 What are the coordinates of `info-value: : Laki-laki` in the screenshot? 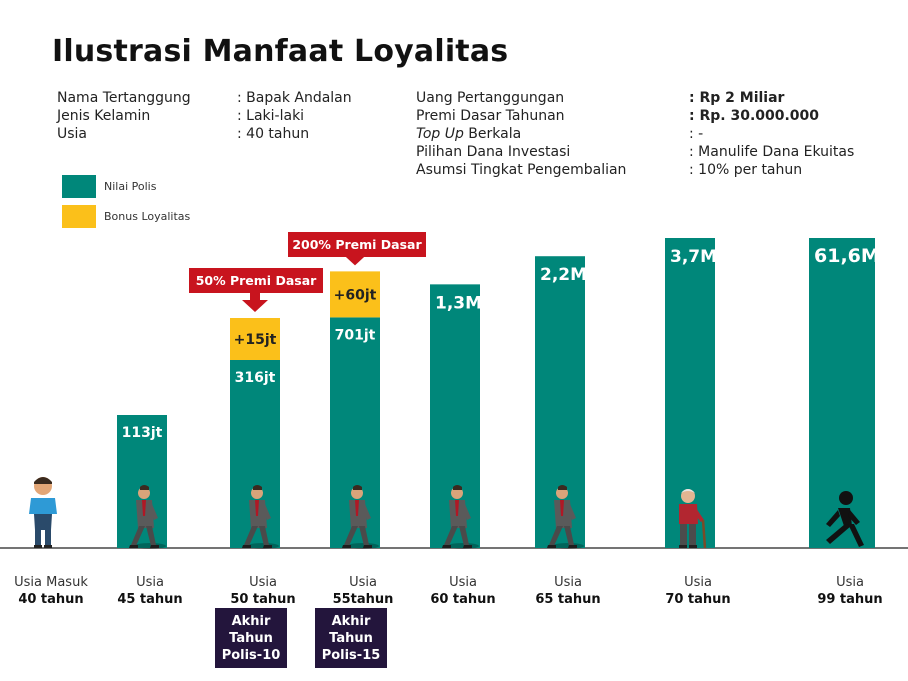 It's located at (271, 116).